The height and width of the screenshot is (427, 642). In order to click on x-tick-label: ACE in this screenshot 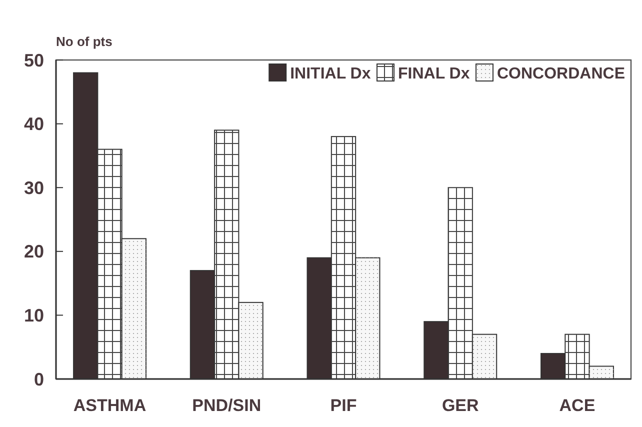, I will do `click(577, 405)`.